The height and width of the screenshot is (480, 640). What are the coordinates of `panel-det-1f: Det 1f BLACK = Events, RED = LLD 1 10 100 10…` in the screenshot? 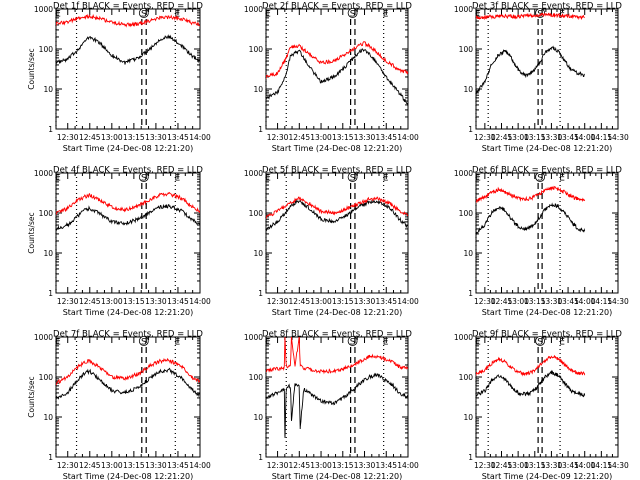 It's located at (119, 78).